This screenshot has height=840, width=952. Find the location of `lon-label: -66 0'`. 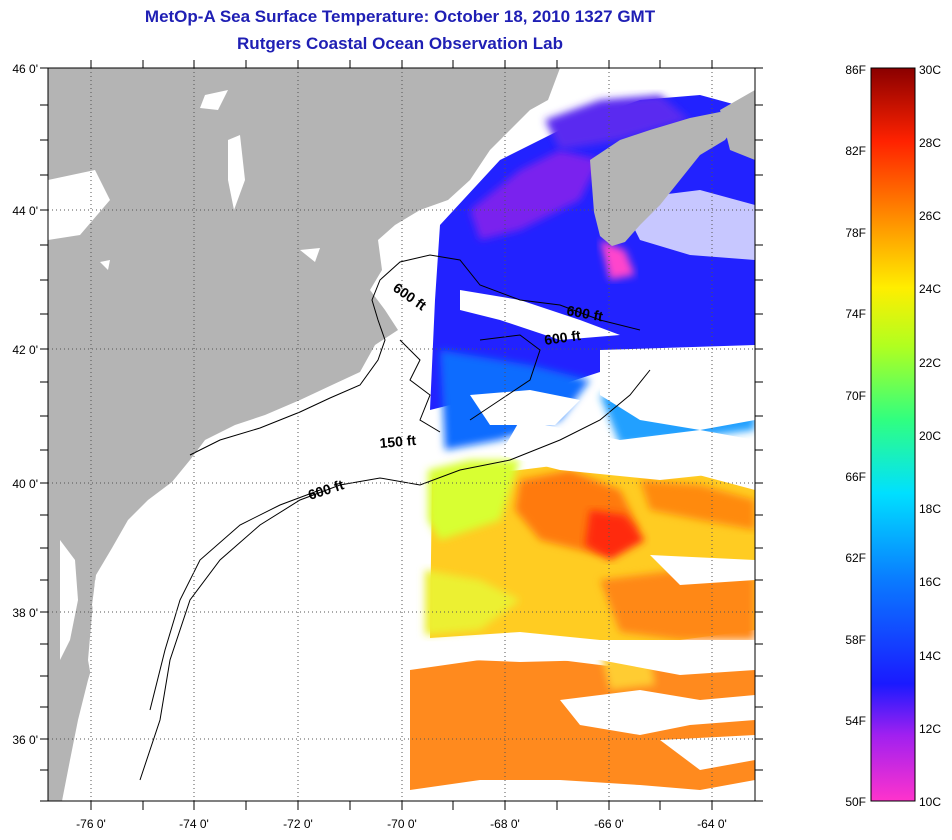

lon-label: -66 0' is located at coordinates (609, 824).